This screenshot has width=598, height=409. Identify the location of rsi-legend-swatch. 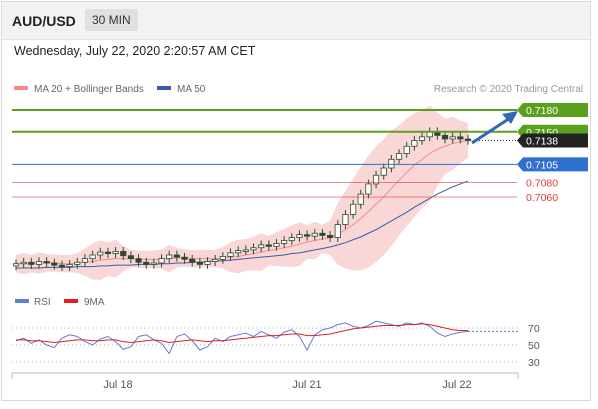
(22, 301).